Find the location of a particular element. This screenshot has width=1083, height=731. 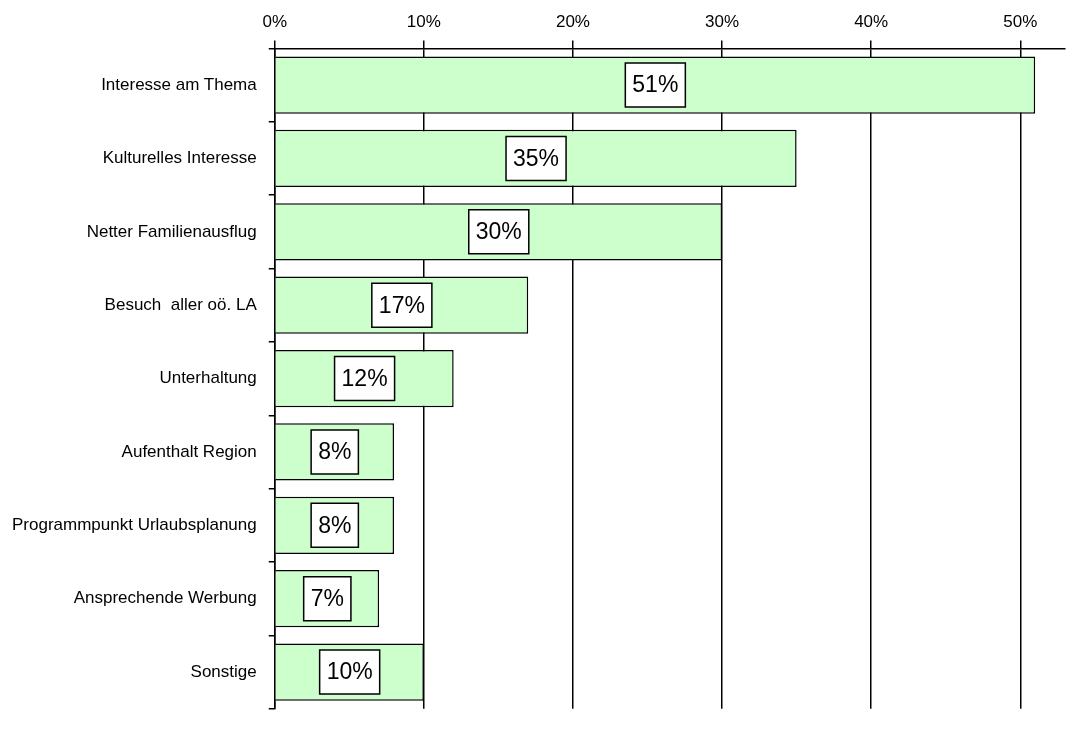

data-label: 10% is located at coordinates (349, 671).